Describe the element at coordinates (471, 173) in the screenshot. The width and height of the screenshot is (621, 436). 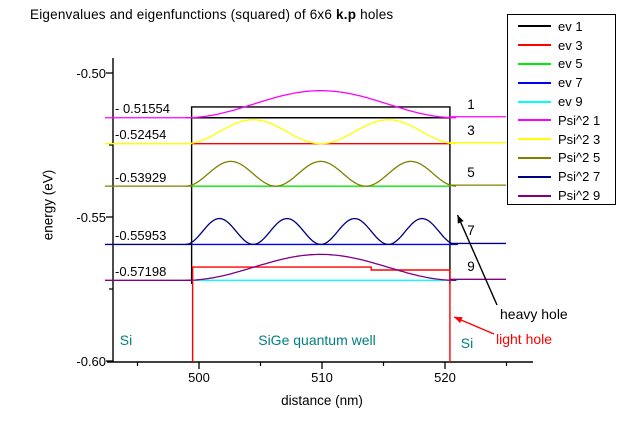
I see `state-number-label-5: 5` at that location.